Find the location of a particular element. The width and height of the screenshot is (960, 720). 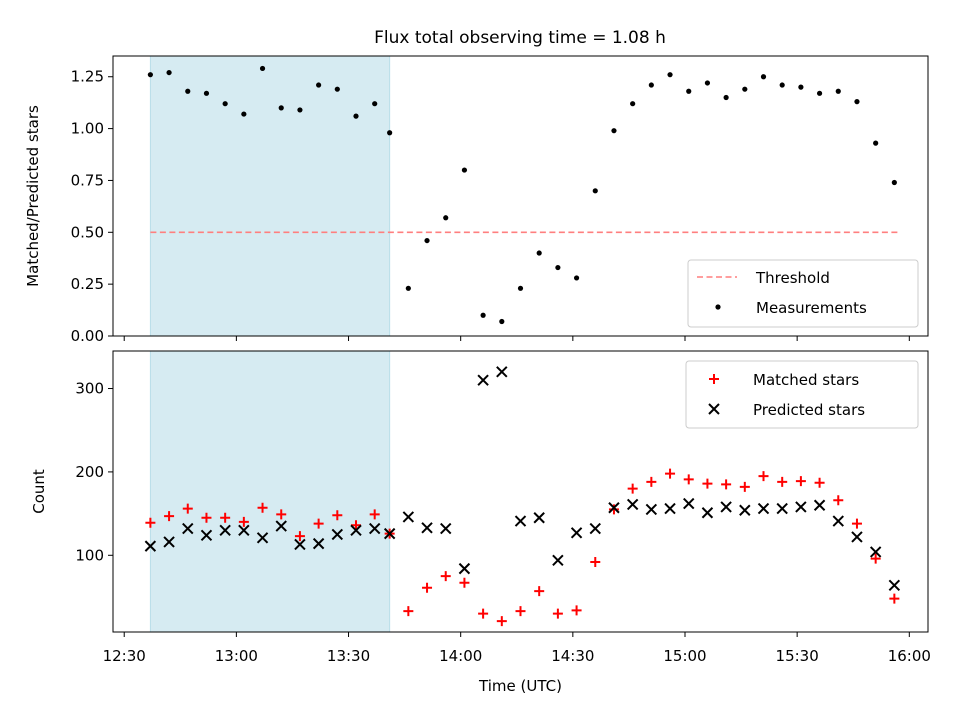

legend-matched-swatch is located at coordinates (714, 379).